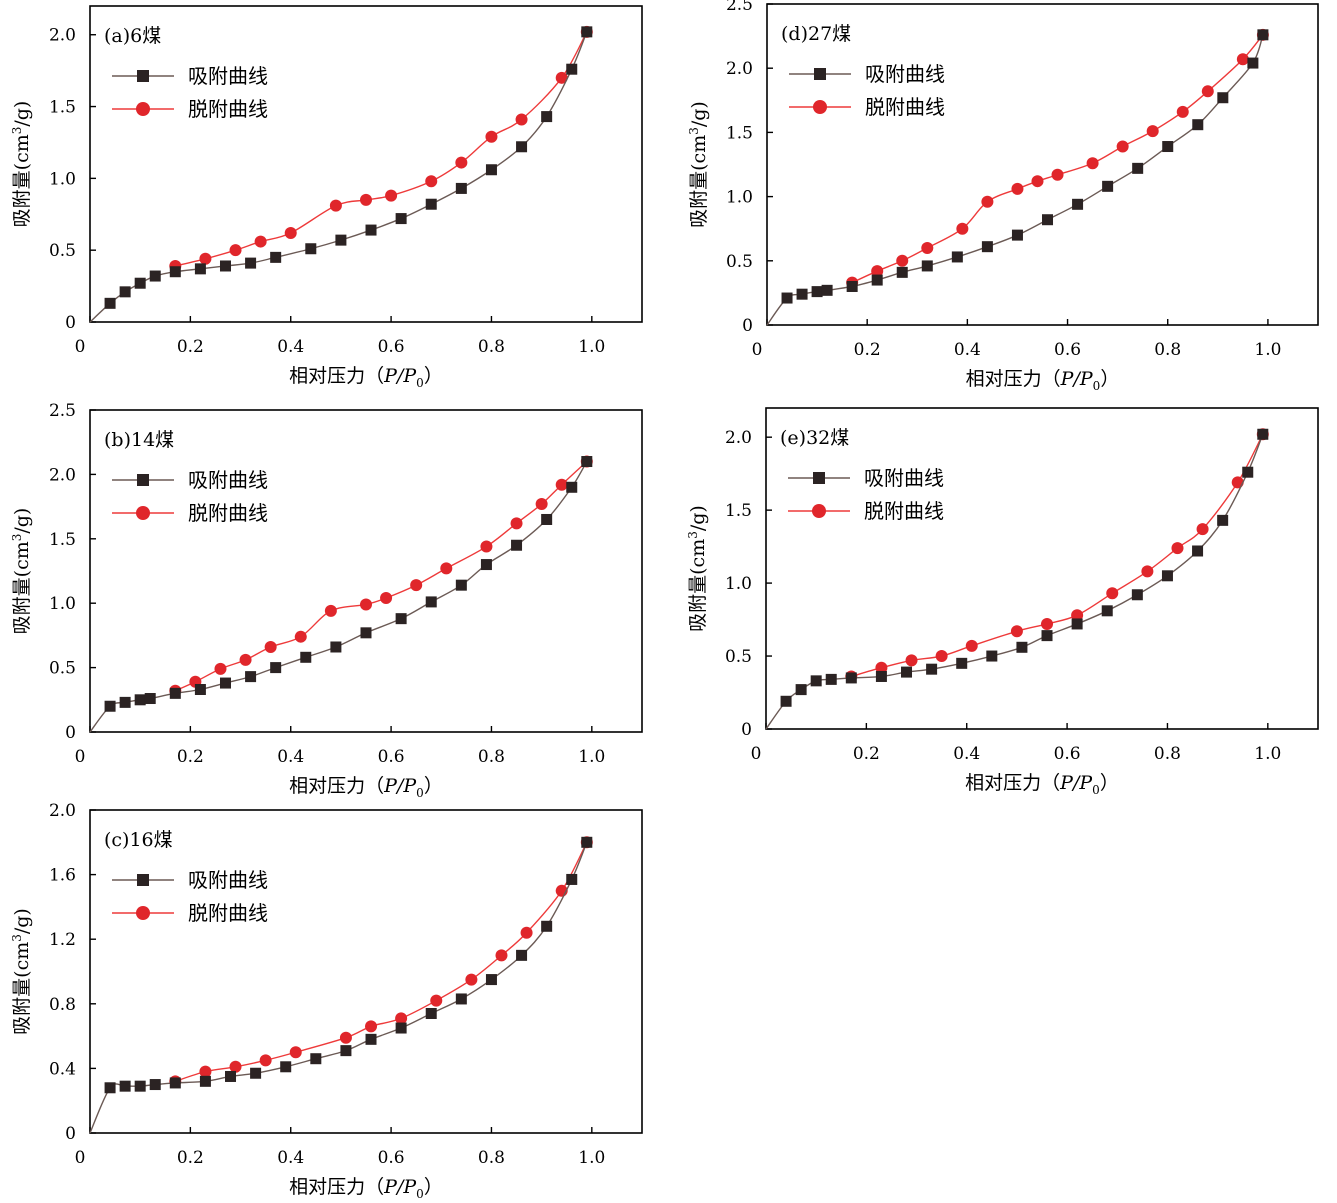  What do you see at coordinates (698, 518) in the screenshot?
I see `y-axis-title-tail: /g)` at bounding box center [698, 518].